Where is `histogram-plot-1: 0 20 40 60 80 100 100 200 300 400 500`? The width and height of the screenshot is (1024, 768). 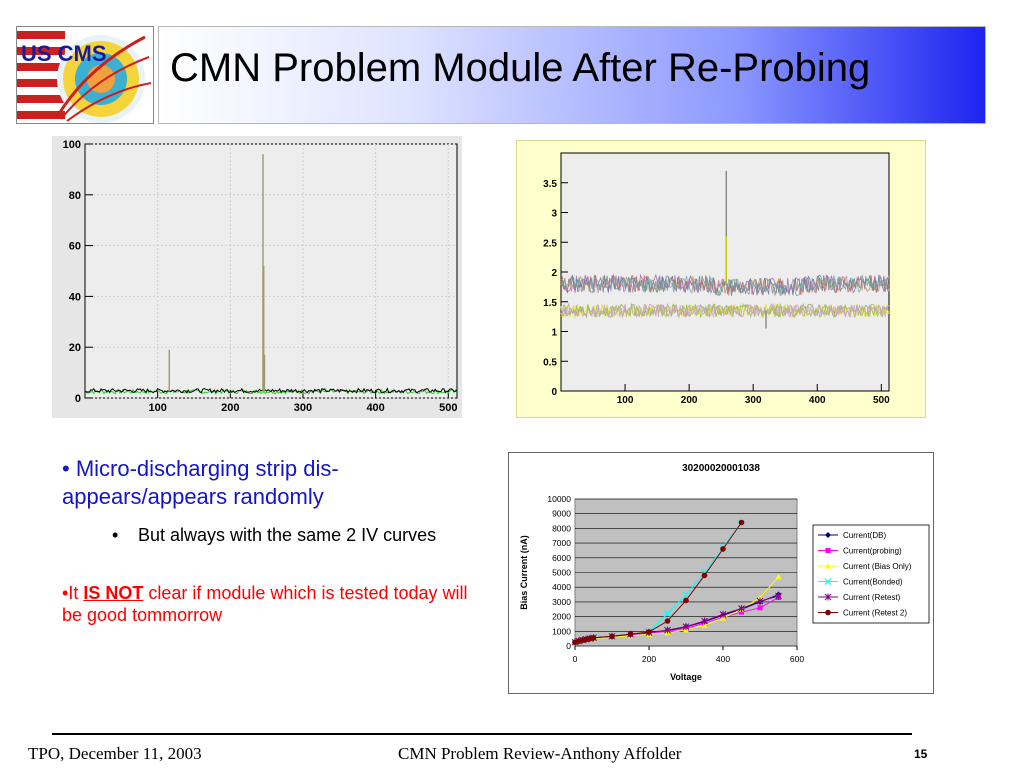 histogram-plot-1: 0 20 40 60 80 100 100 200 300 400 500 is located at coordinates (257, 277).